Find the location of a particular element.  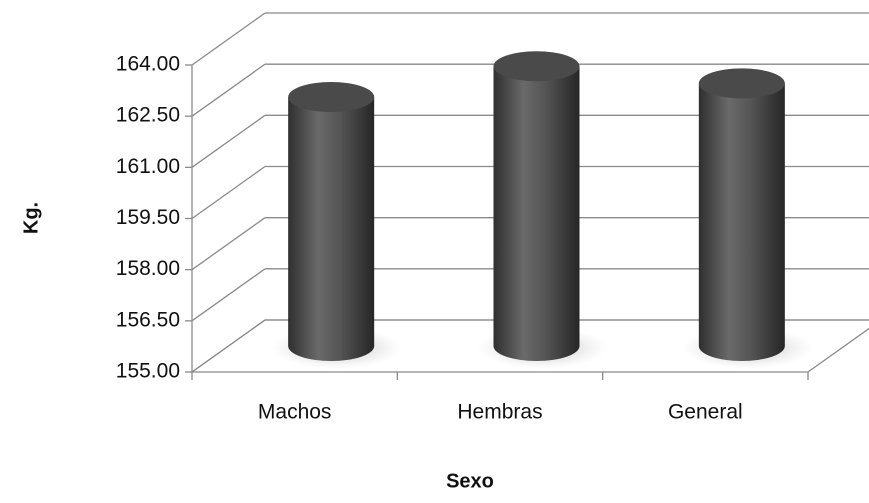

y-tick-label: 155.00 is located at coordinates (148, 371).